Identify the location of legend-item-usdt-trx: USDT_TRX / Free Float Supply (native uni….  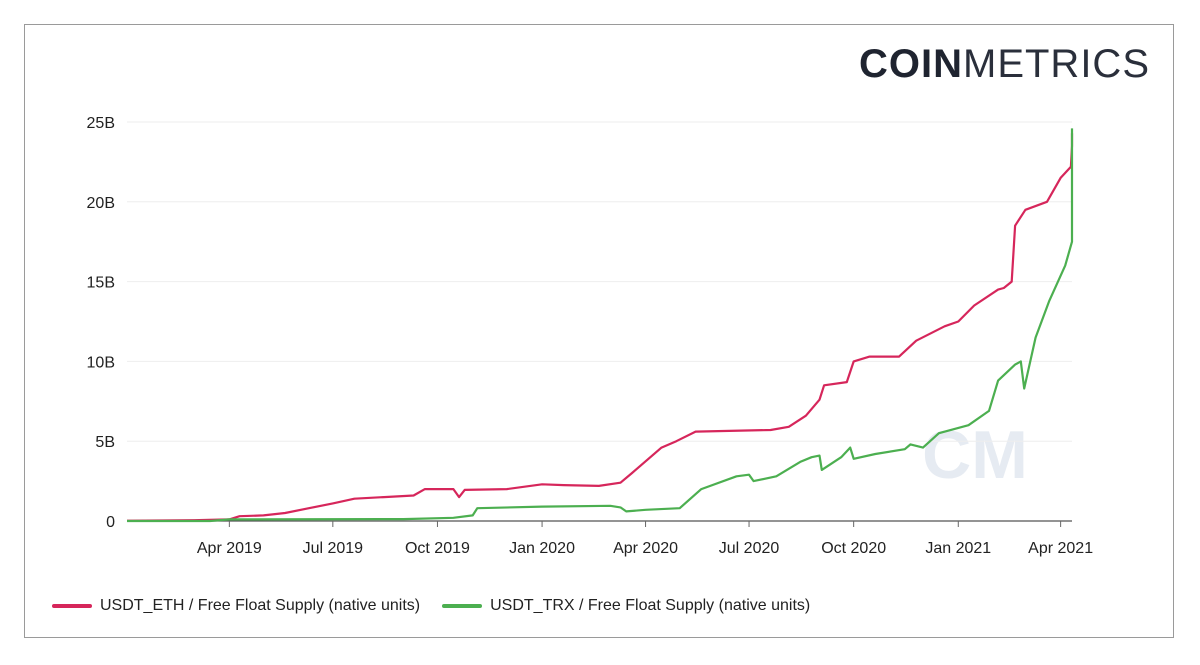
(626, 606).